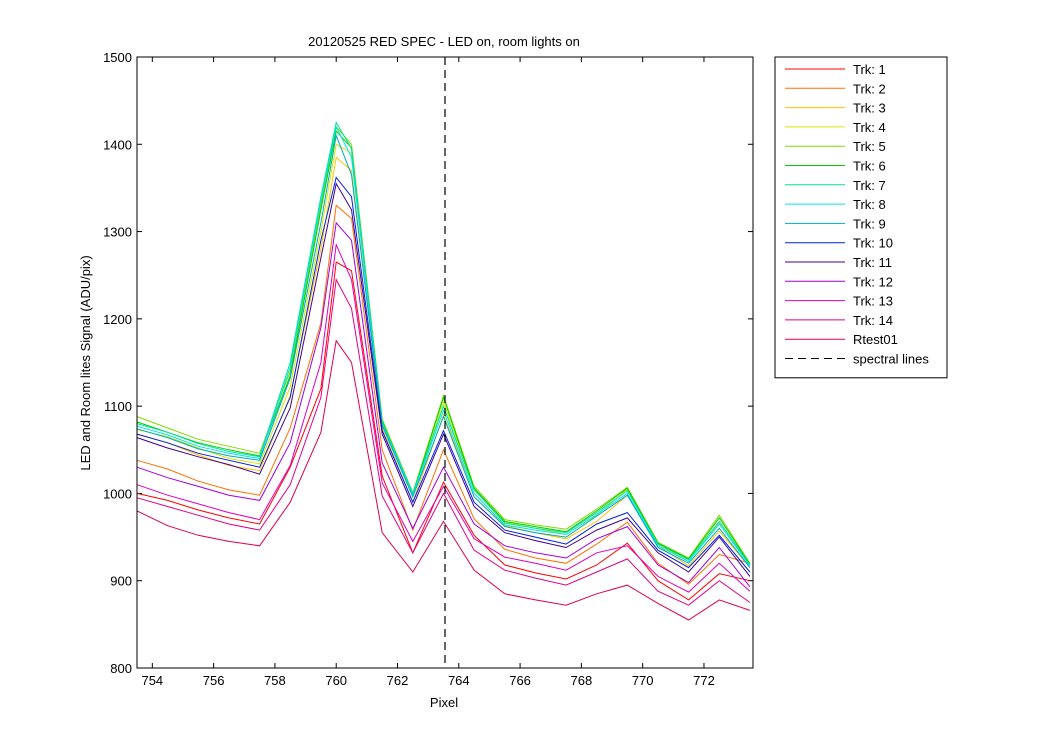 This screenshot has width=1050, height=750. Describe the element at coordinates (872, 262) in the screenshot. I see `legend-label: Trk: 11` at that location.